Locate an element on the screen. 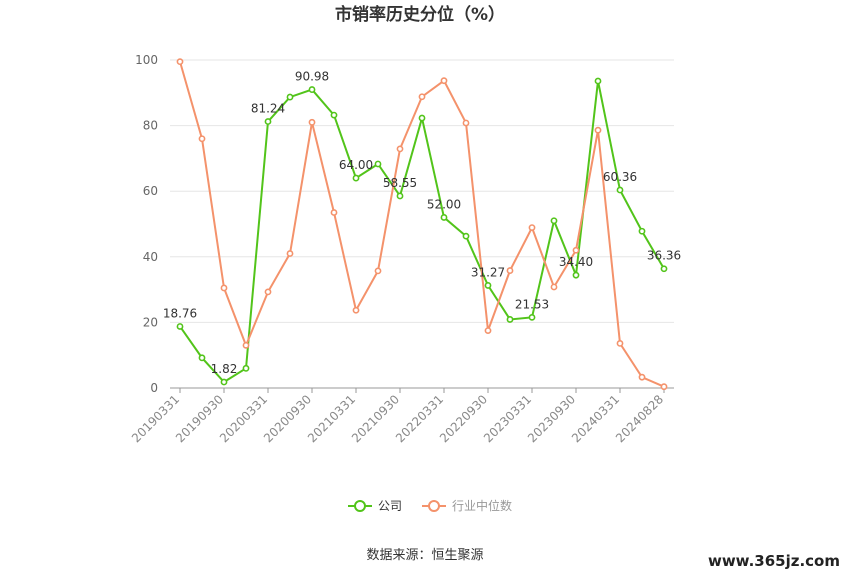 This screenshot has width=850, height=575. y-tick-label: 20 is located at coordinates (150, 322).